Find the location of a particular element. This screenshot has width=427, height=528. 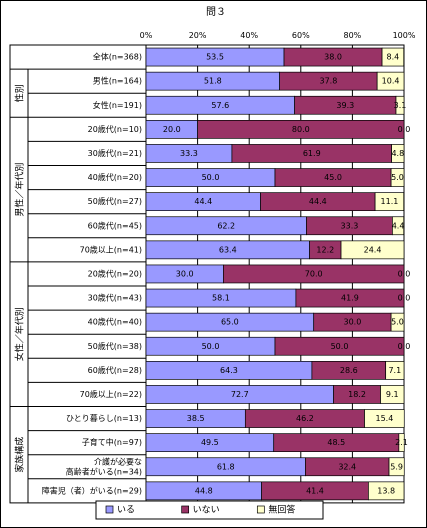

data-label: 32.4 is located at coordinates (347, 466).